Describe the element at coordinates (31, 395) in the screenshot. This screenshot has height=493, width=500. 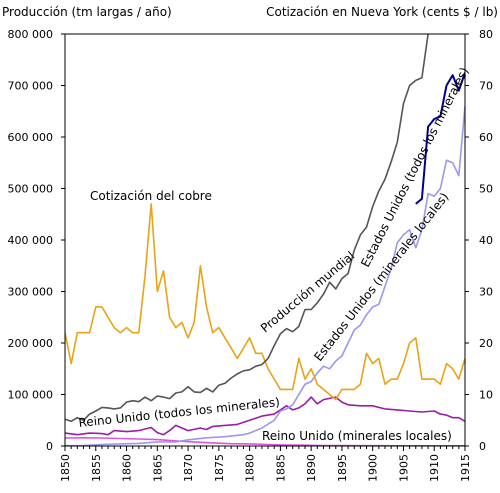
I see `left-tick-label: 100 000` at that location.